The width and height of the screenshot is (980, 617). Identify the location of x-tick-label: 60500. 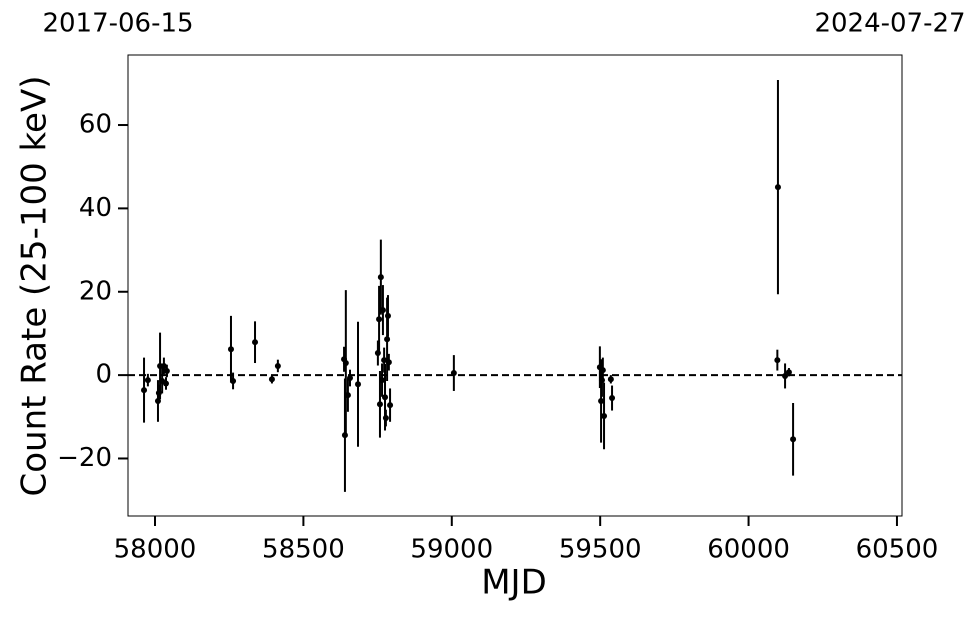
(897, 550).